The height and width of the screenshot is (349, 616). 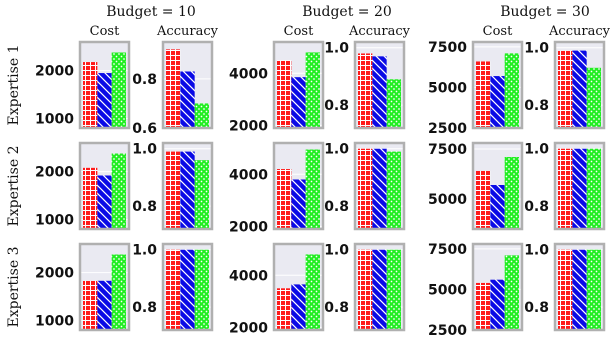 I want to click on row-label-expertise-1: Expertise 1, so click(x=14, y=85).